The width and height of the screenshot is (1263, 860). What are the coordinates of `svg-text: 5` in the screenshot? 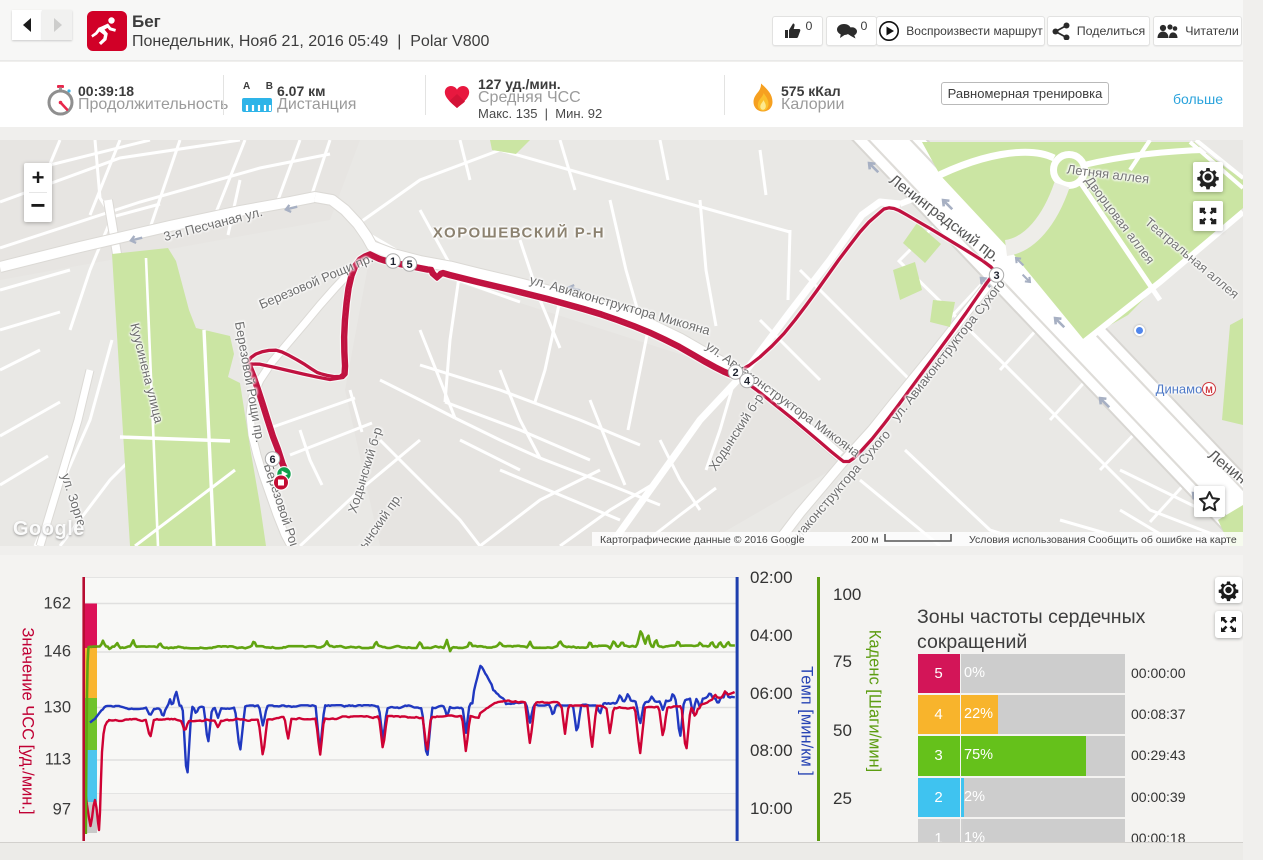 It's located at (409, 265).